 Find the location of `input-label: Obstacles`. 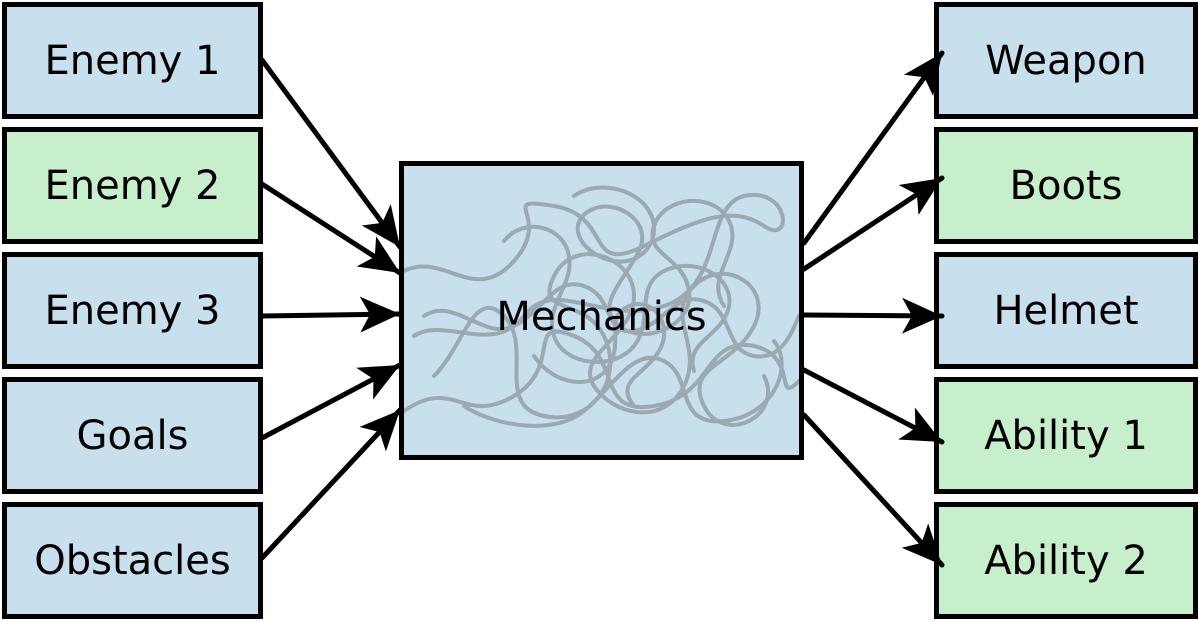

input-label: Obstacles is located at coordinates (132, 560).